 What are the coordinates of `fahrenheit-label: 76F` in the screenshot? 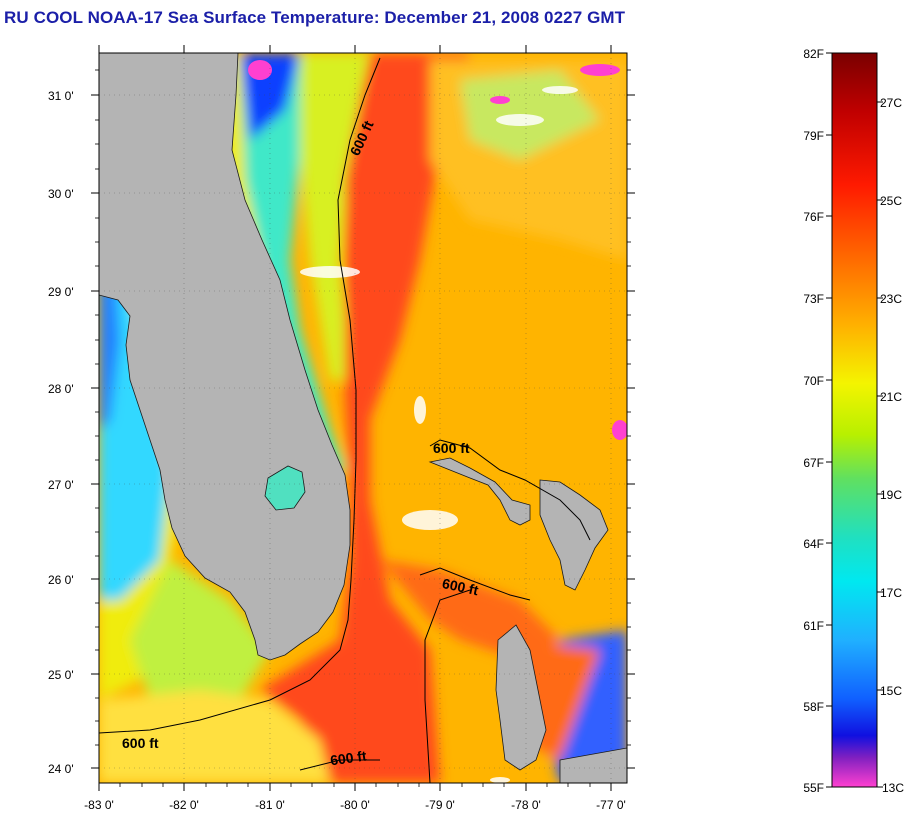 It's located at (813, 217).